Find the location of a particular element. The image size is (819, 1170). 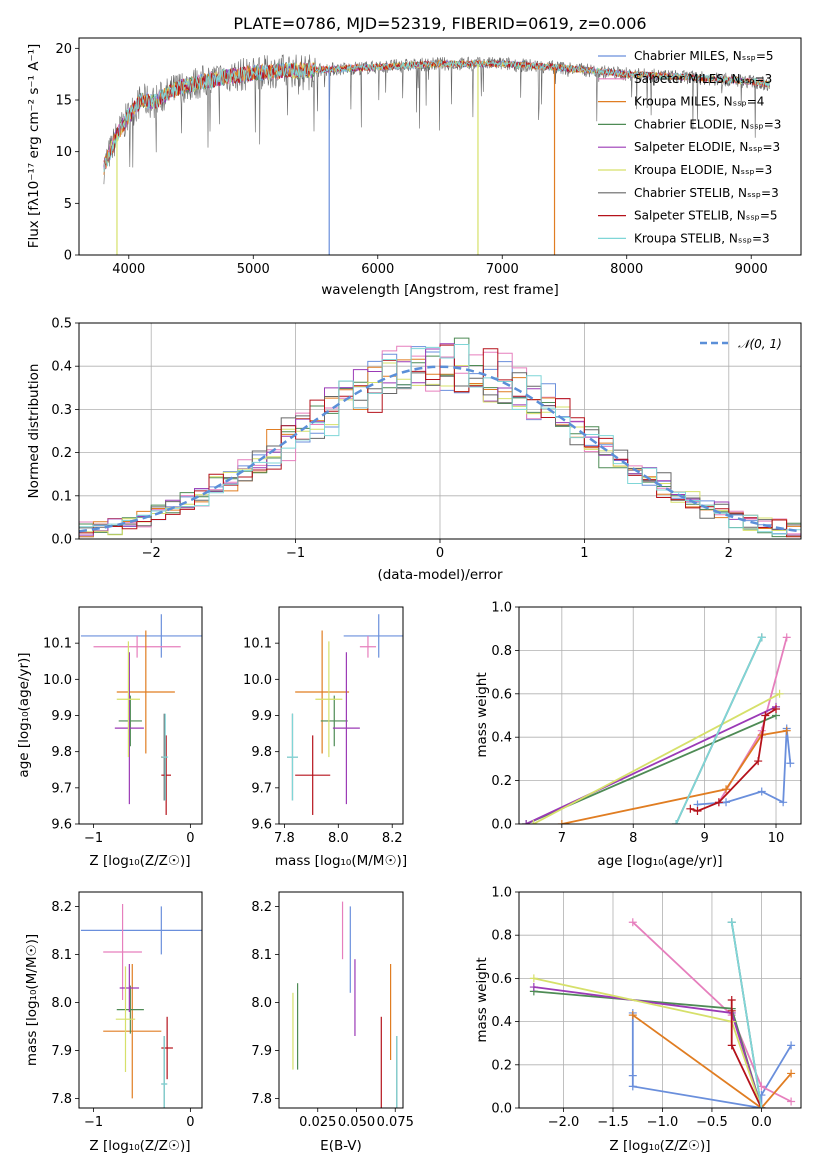

residuals-xlabel: (data-model)/error is located at coordinates (440, 575).